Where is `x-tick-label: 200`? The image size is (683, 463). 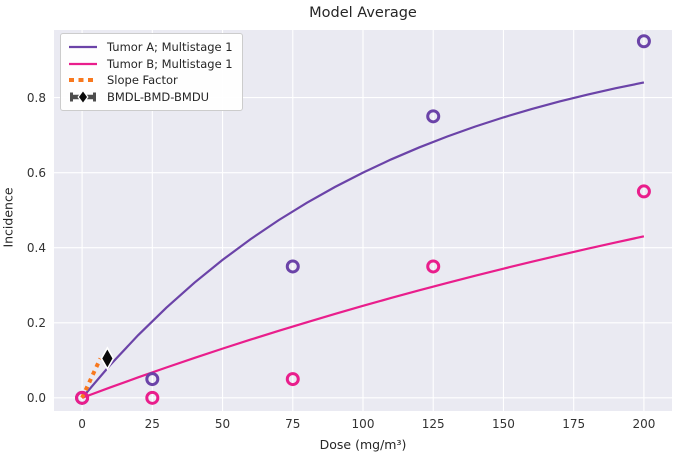
x-tick-label: 200 is located at coordinates (644, 424).